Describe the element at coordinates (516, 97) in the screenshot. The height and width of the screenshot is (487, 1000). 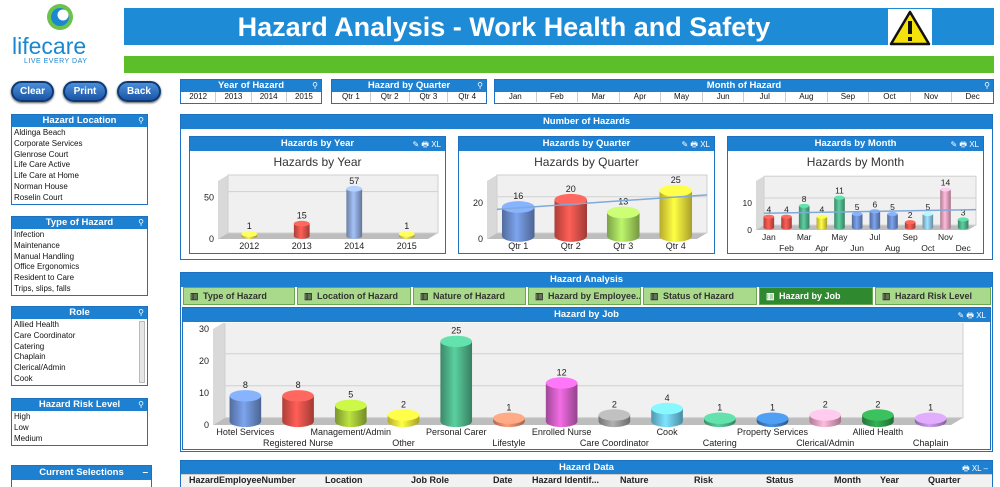
I see `month-option: Jan` at that location.